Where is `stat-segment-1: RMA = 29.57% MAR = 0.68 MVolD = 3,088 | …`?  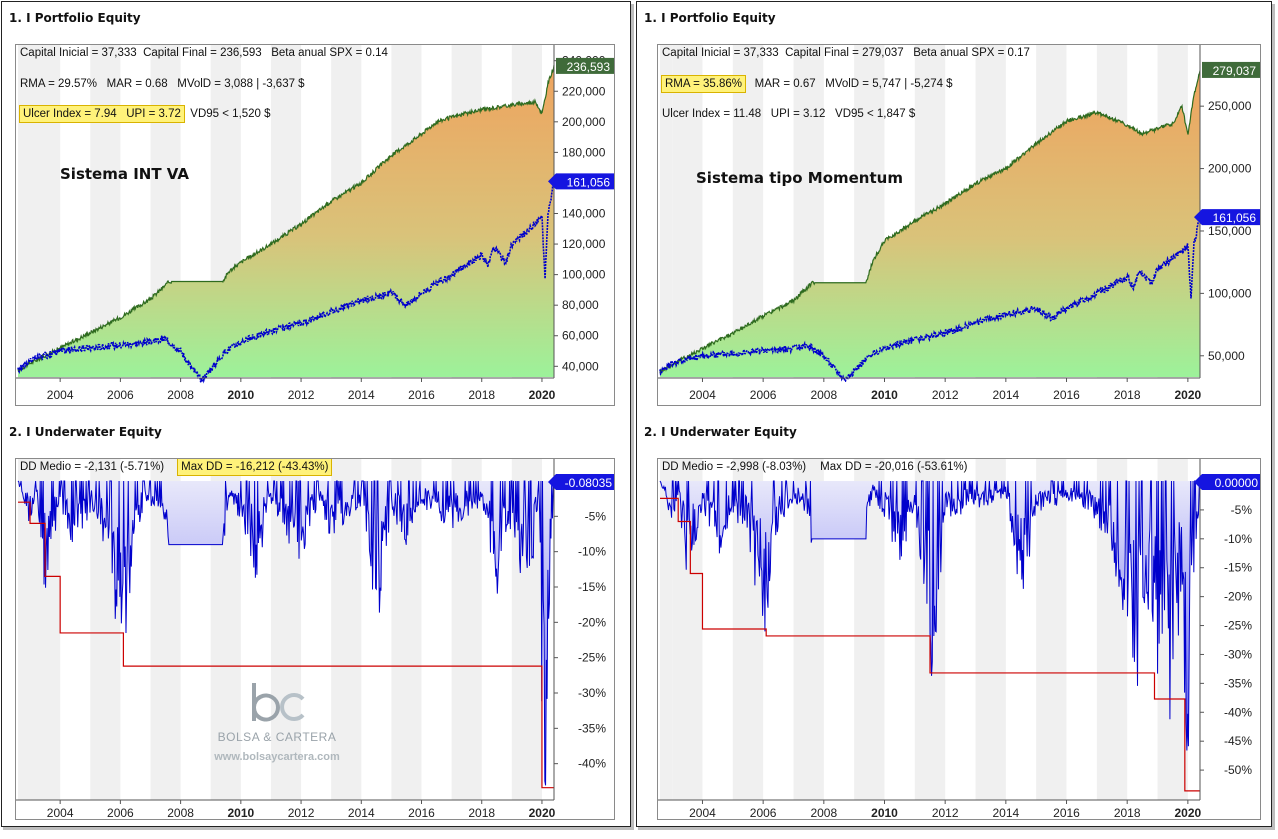 stat-segment-1: RMA = 29.57% MAR = 0.68 MVolD = 3,088 | … is located at coordinates (162, 84).